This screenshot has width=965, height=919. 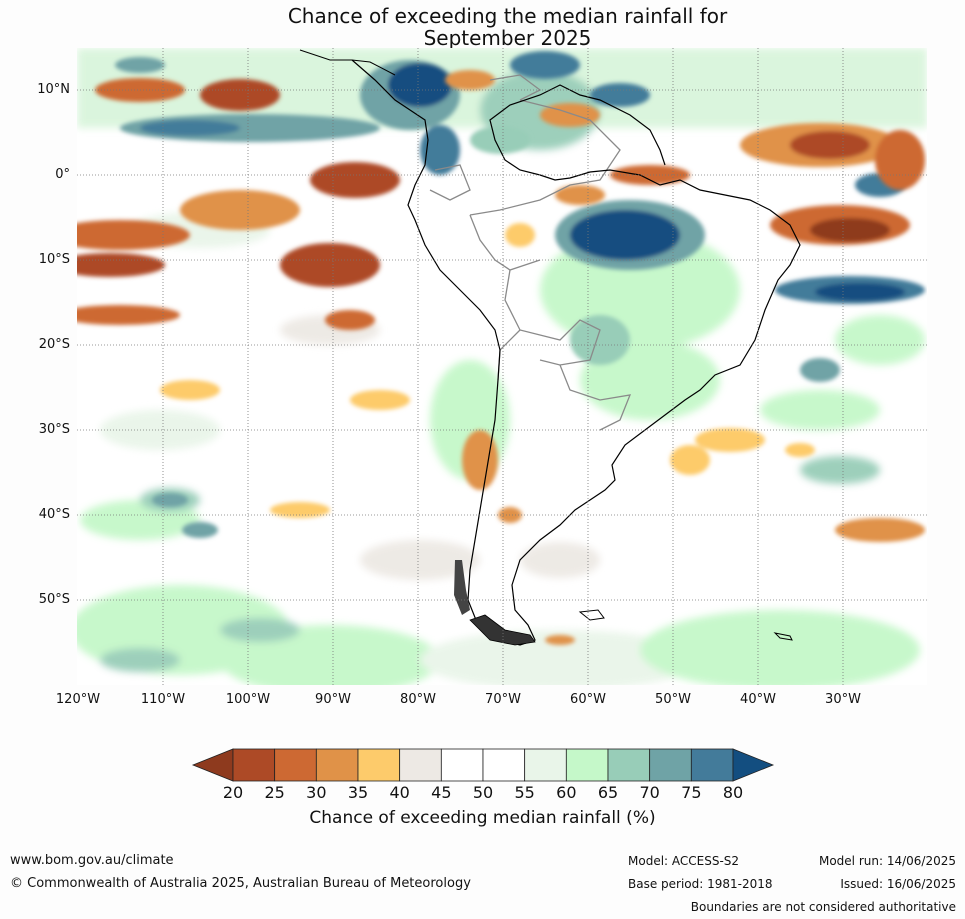 I want to click on lat-label-10s: 10°S, so click(x=54, y=259).